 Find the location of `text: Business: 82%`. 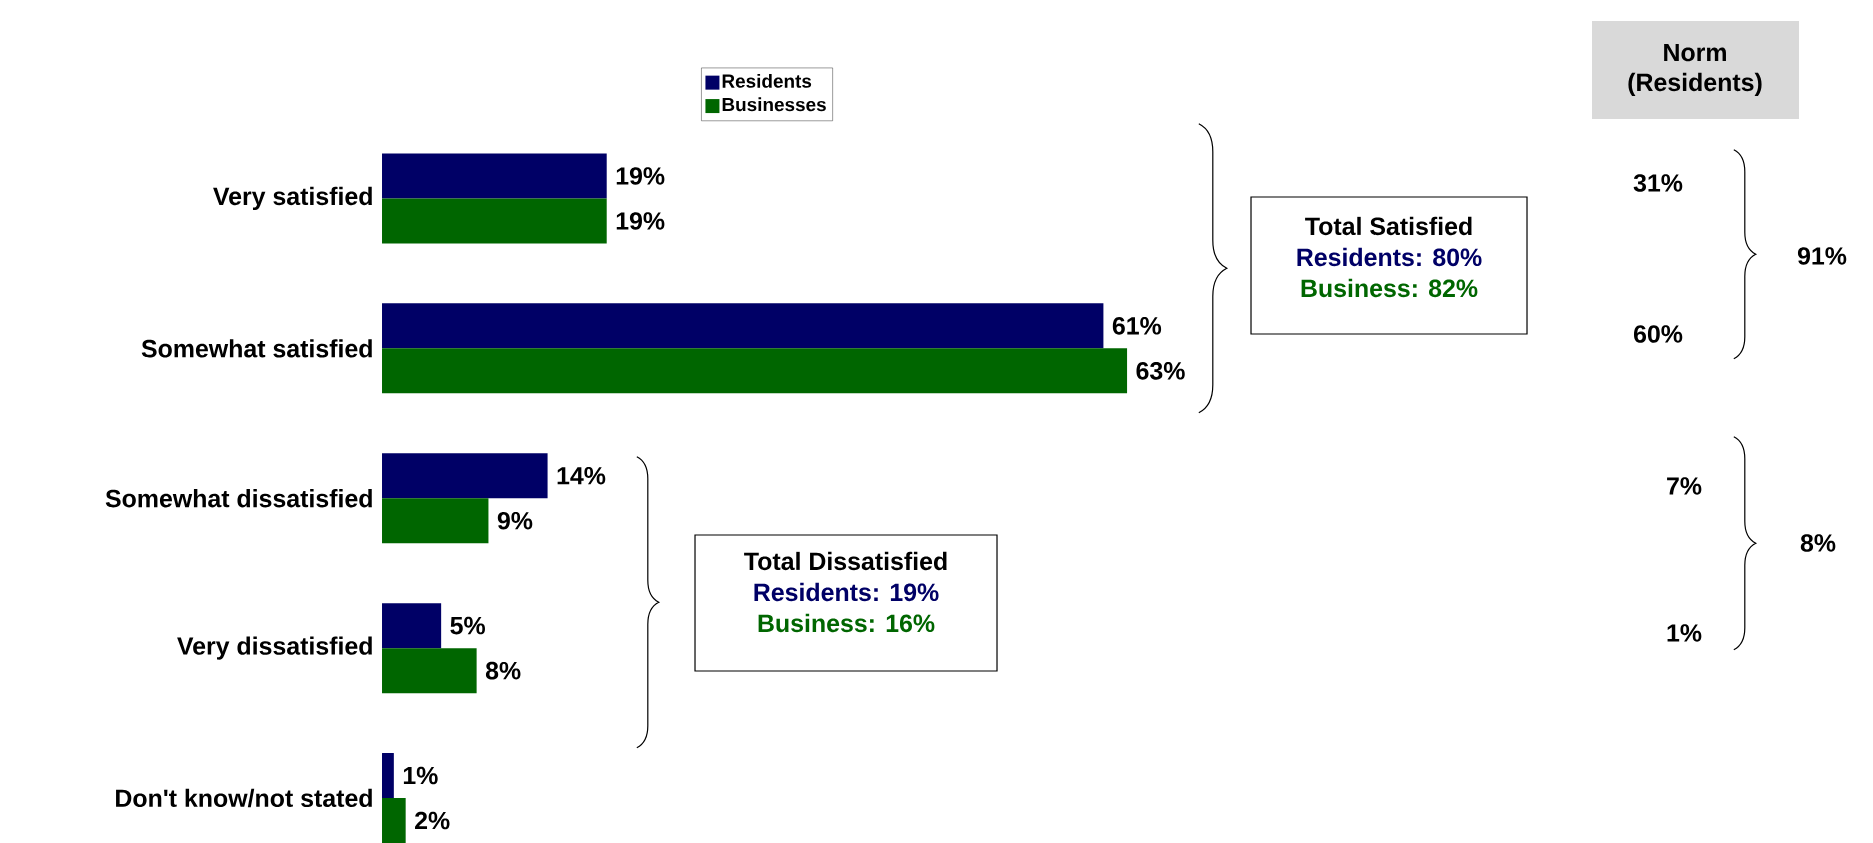

text: Business: 82% is located at coordinates (1389, 288).